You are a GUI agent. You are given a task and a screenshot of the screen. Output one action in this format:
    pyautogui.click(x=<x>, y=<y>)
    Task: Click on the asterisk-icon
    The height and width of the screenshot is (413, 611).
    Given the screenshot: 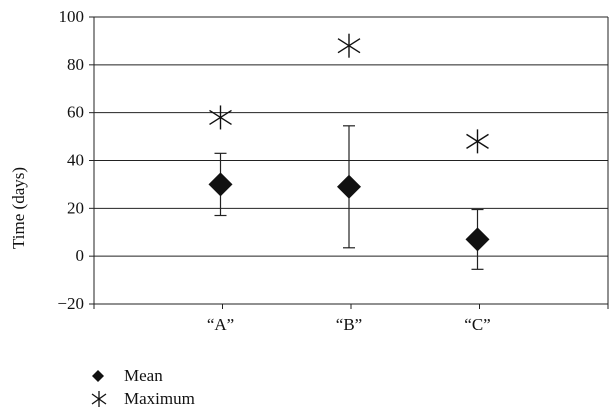 What is the action you would take?
    pyautogui.click(x=107, y=399)
    